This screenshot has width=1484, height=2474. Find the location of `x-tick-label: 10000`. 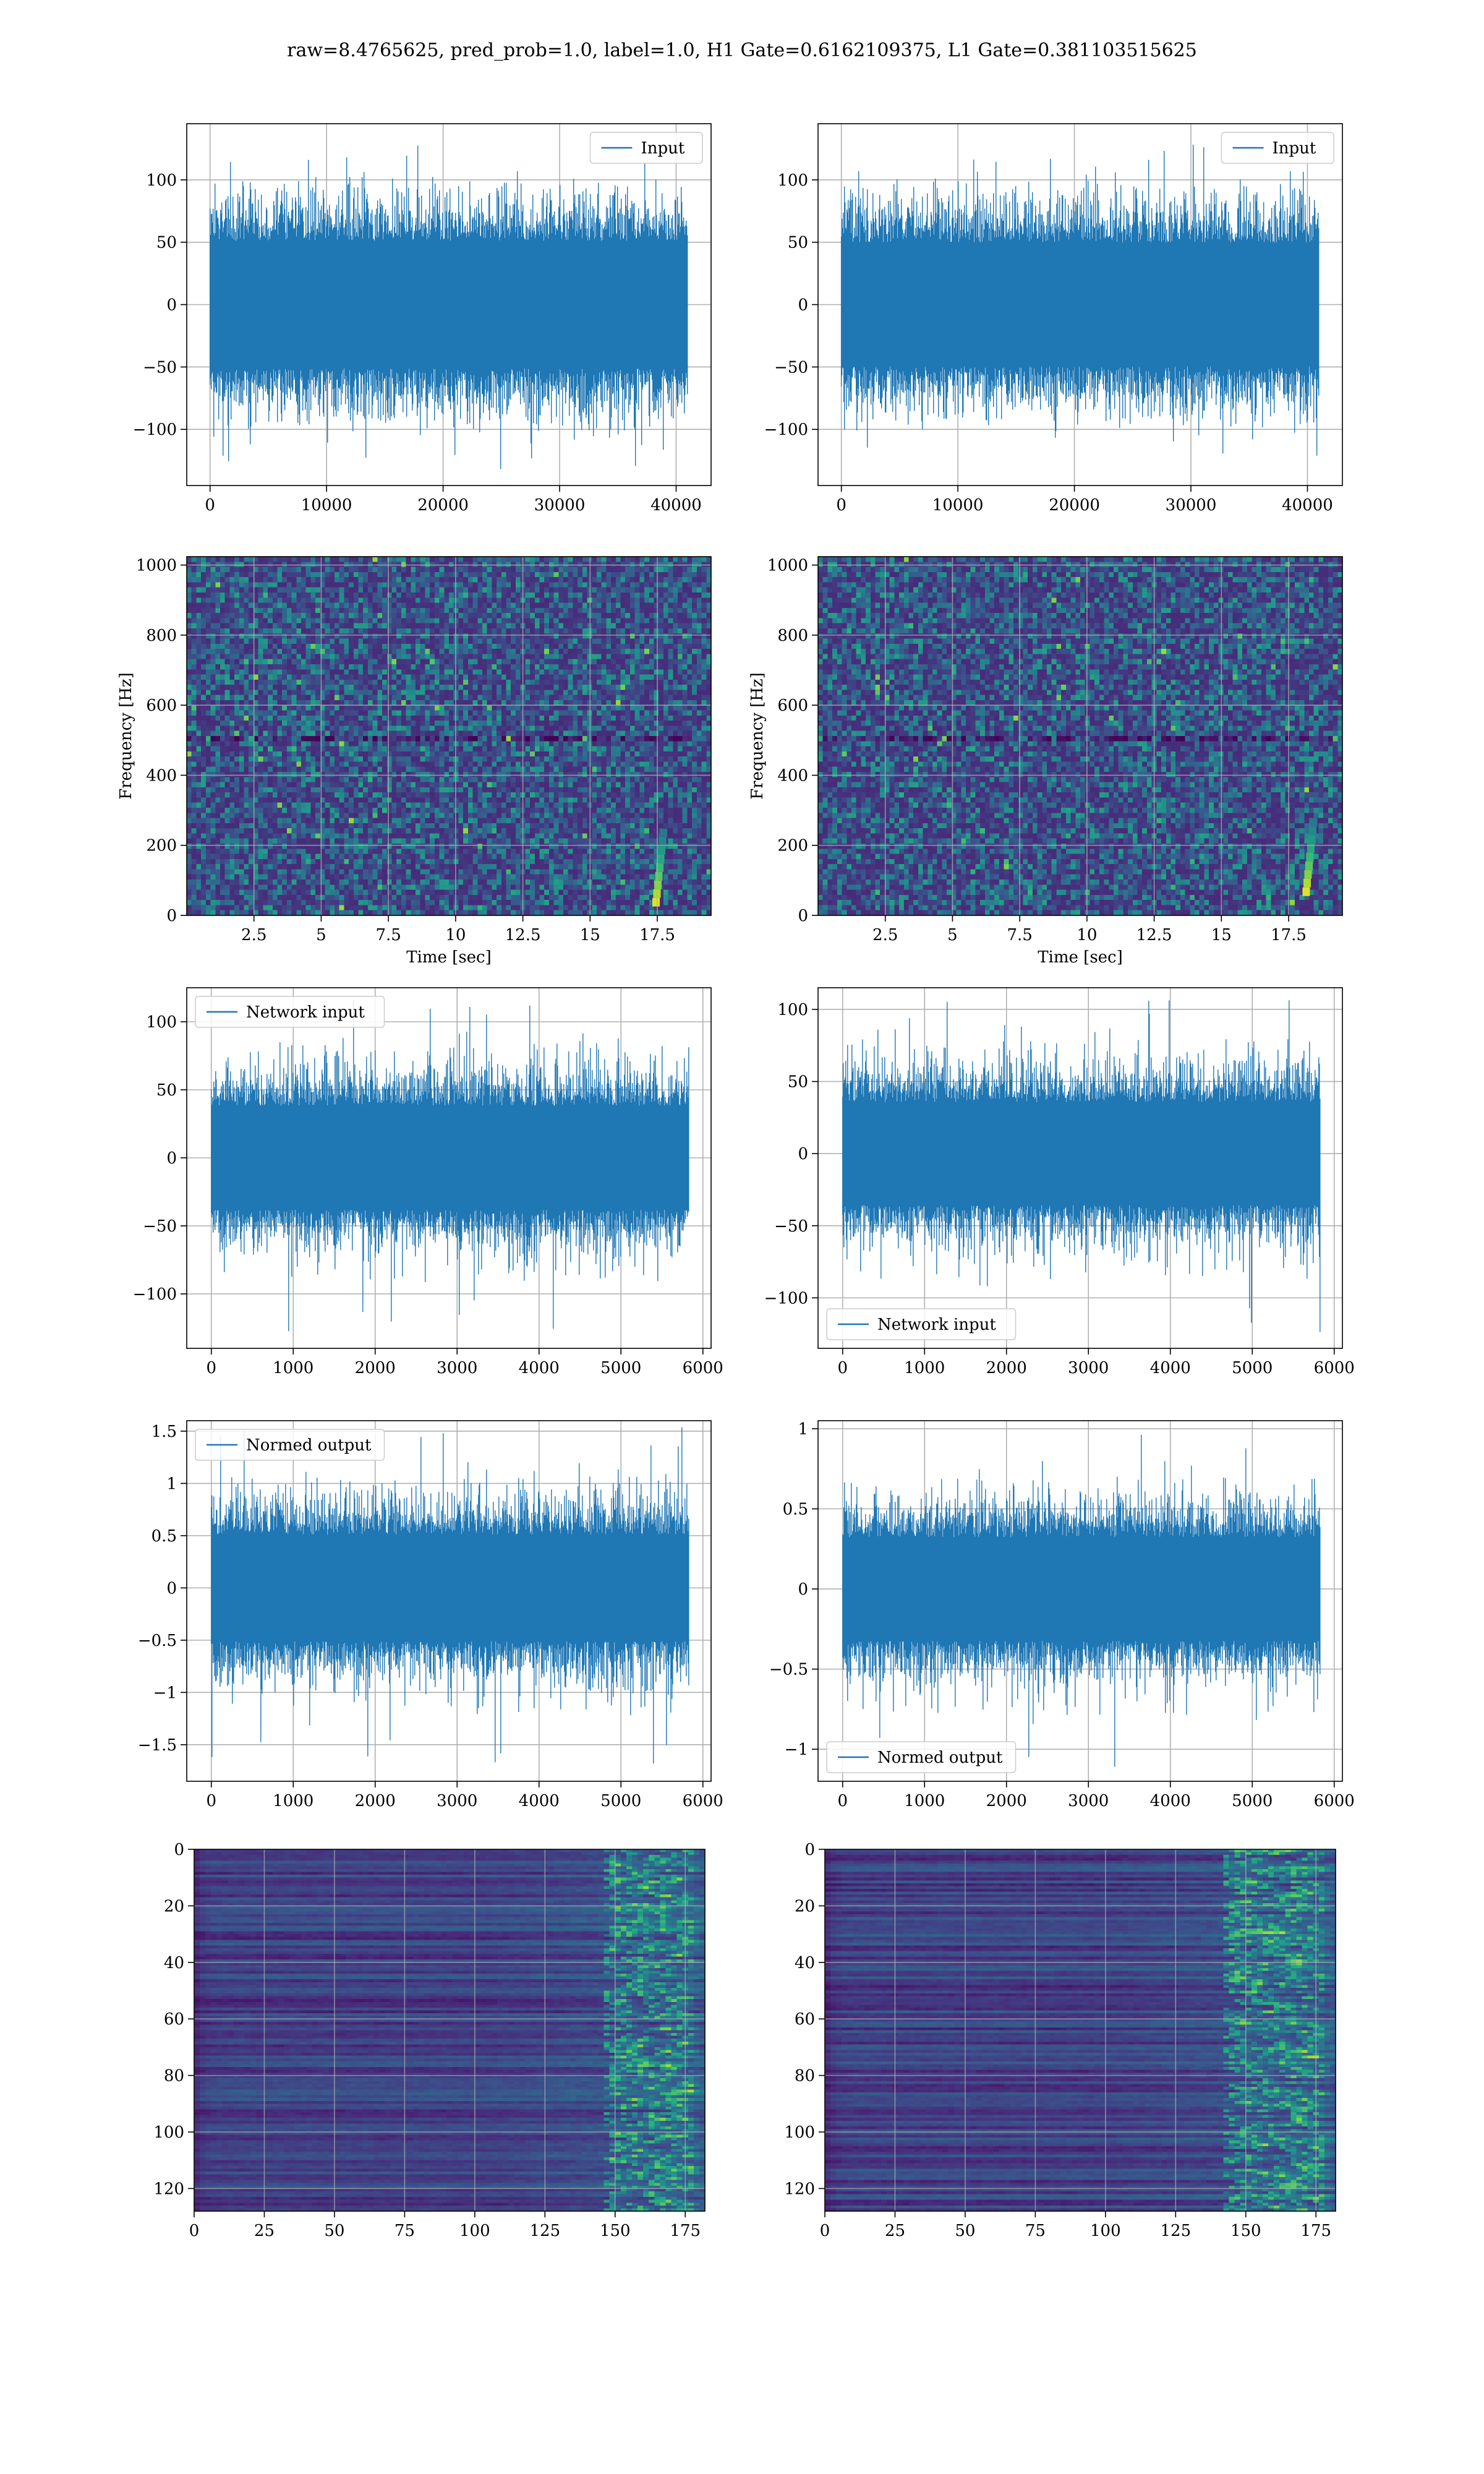

x-tick-label: 10000 is located at coordinates (958, 505).